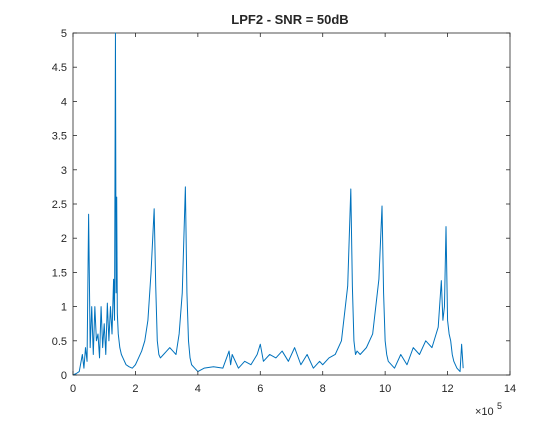  Describe the element at coordinates (447, 389) in the screenshot. I see `x-tick-label: 12` at that location.